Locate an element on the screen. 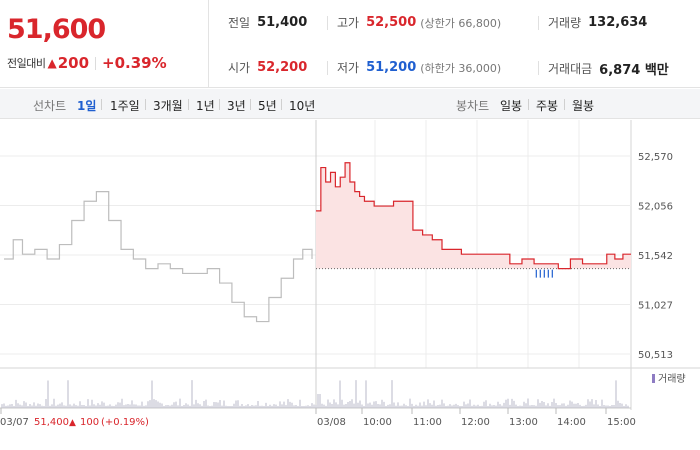 The image size is (700, 450). y-tick-label: 52,570 is located at coordinates (655, 157).